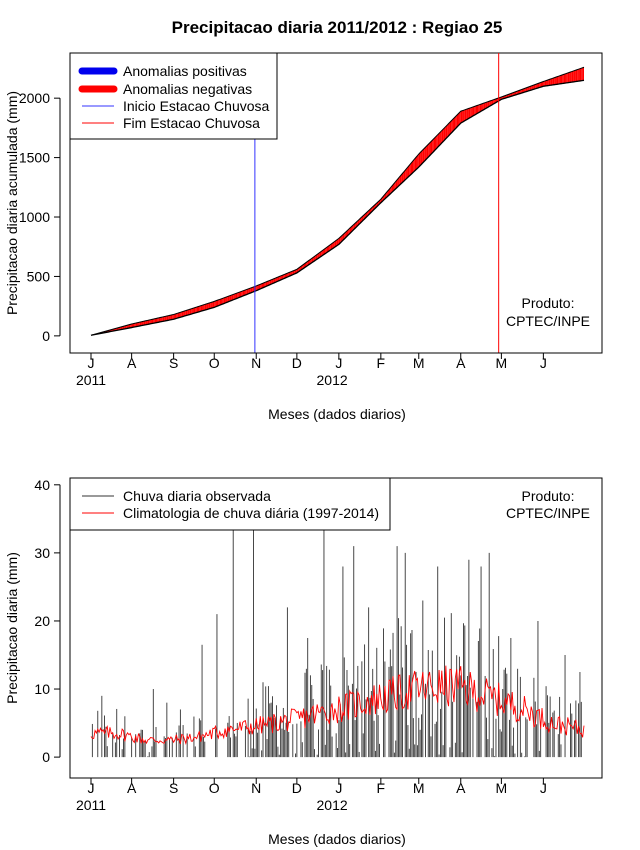  Describe the element at coordinates (91, 363) in the screenshot. I see `chart1-x-tick-label: J` at that location.